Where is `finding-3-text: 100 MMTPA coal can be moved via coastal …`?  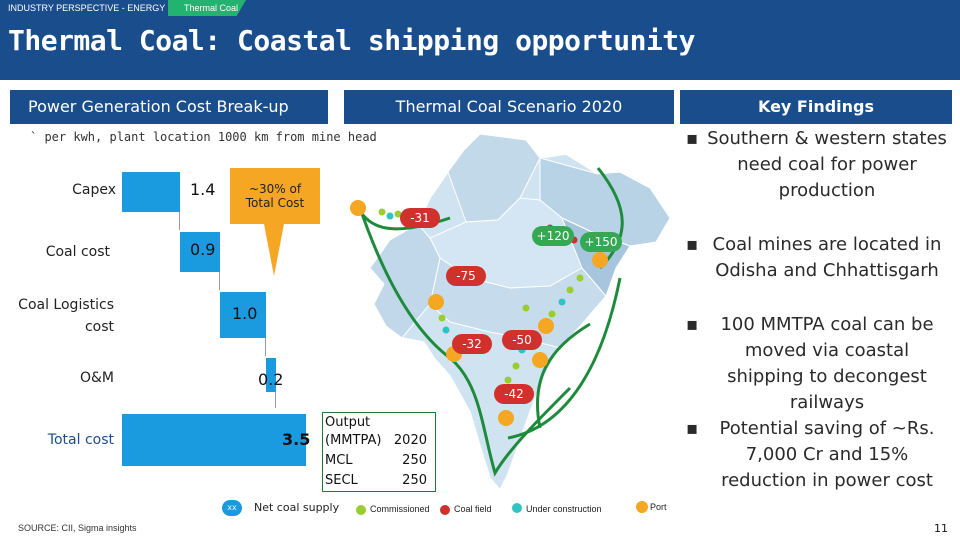 finding-3-text: 100 MMTPA coal can be moved via coastal … is located at coordinates (827, 363).